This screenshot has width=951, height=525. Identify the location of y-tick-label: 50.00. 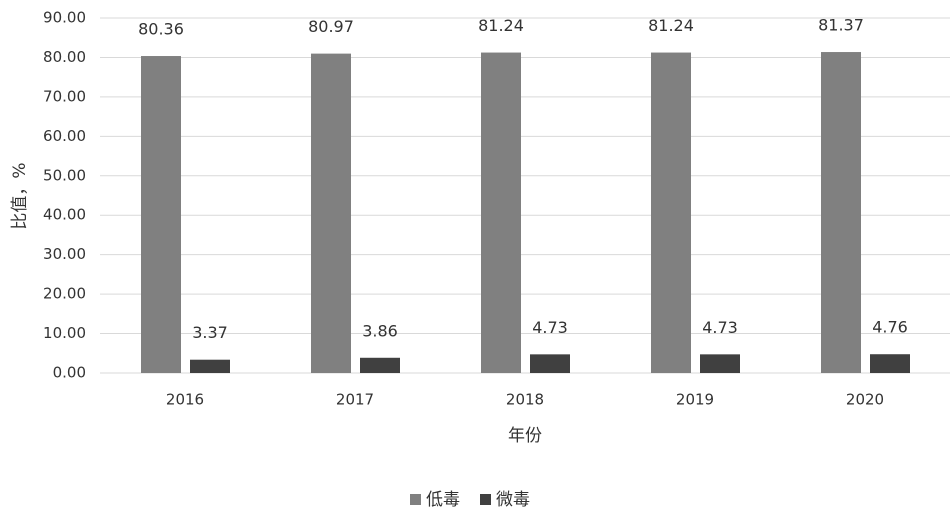
(64, 175).